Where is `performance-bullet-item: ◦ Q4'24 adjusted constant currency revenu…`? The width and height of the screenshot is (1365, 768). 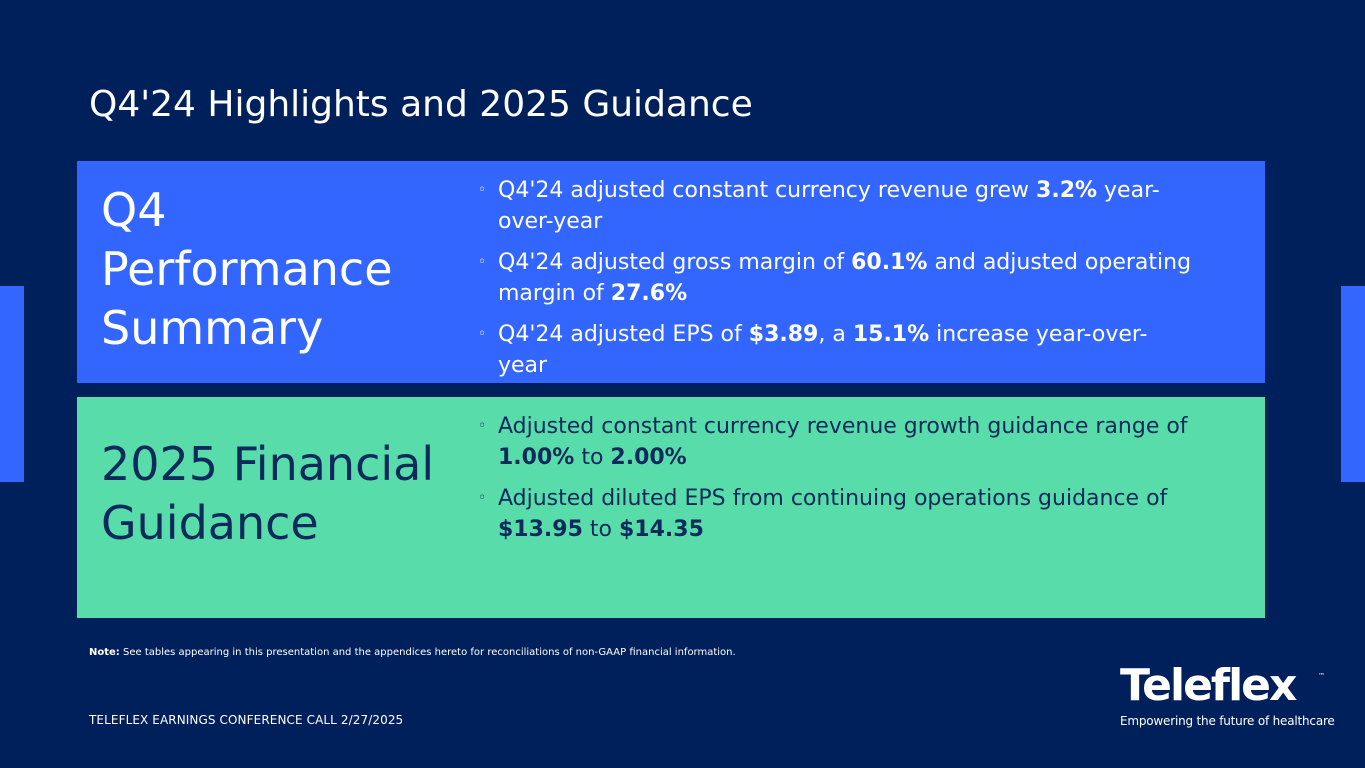
performance-bullet-item: ◦ Q4'24 adjusted constant currency revenu… is located at coordinates (858, 206).